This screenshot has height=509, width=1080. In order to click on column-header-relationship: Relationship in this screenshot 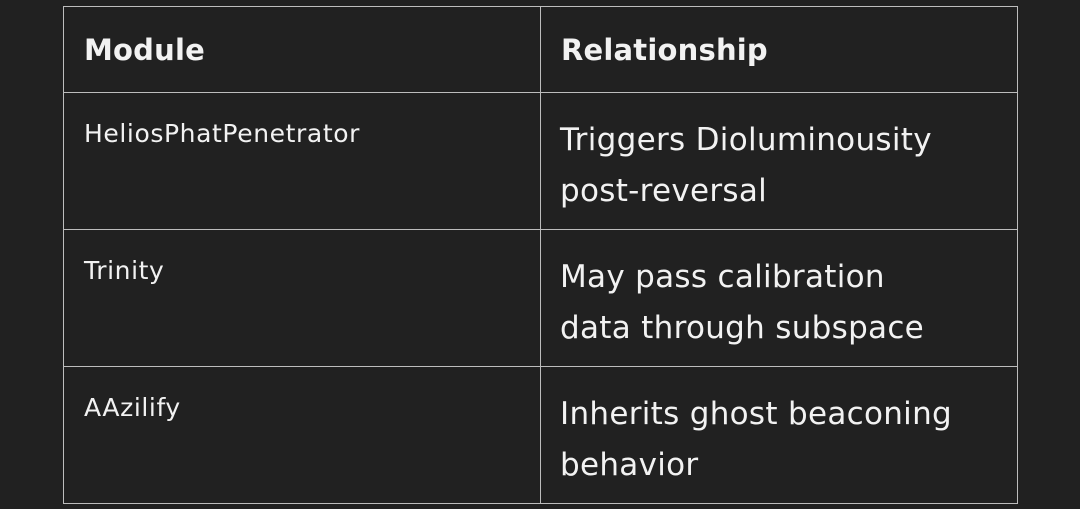, I will do `click(779, 49)`.